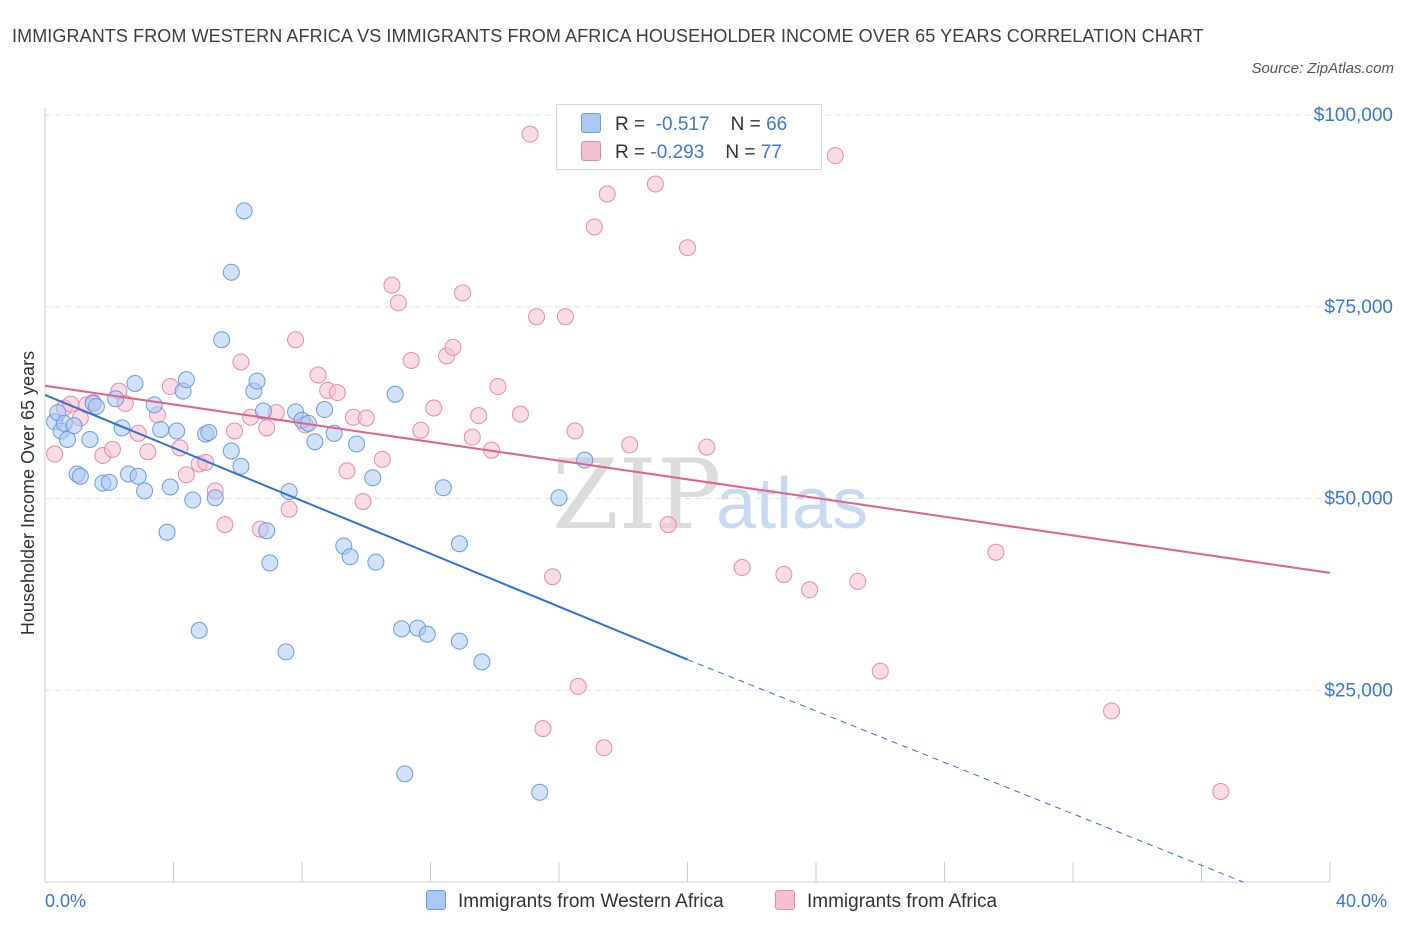  I want to click on legend-r-value: -0.293, so click(677, 152).